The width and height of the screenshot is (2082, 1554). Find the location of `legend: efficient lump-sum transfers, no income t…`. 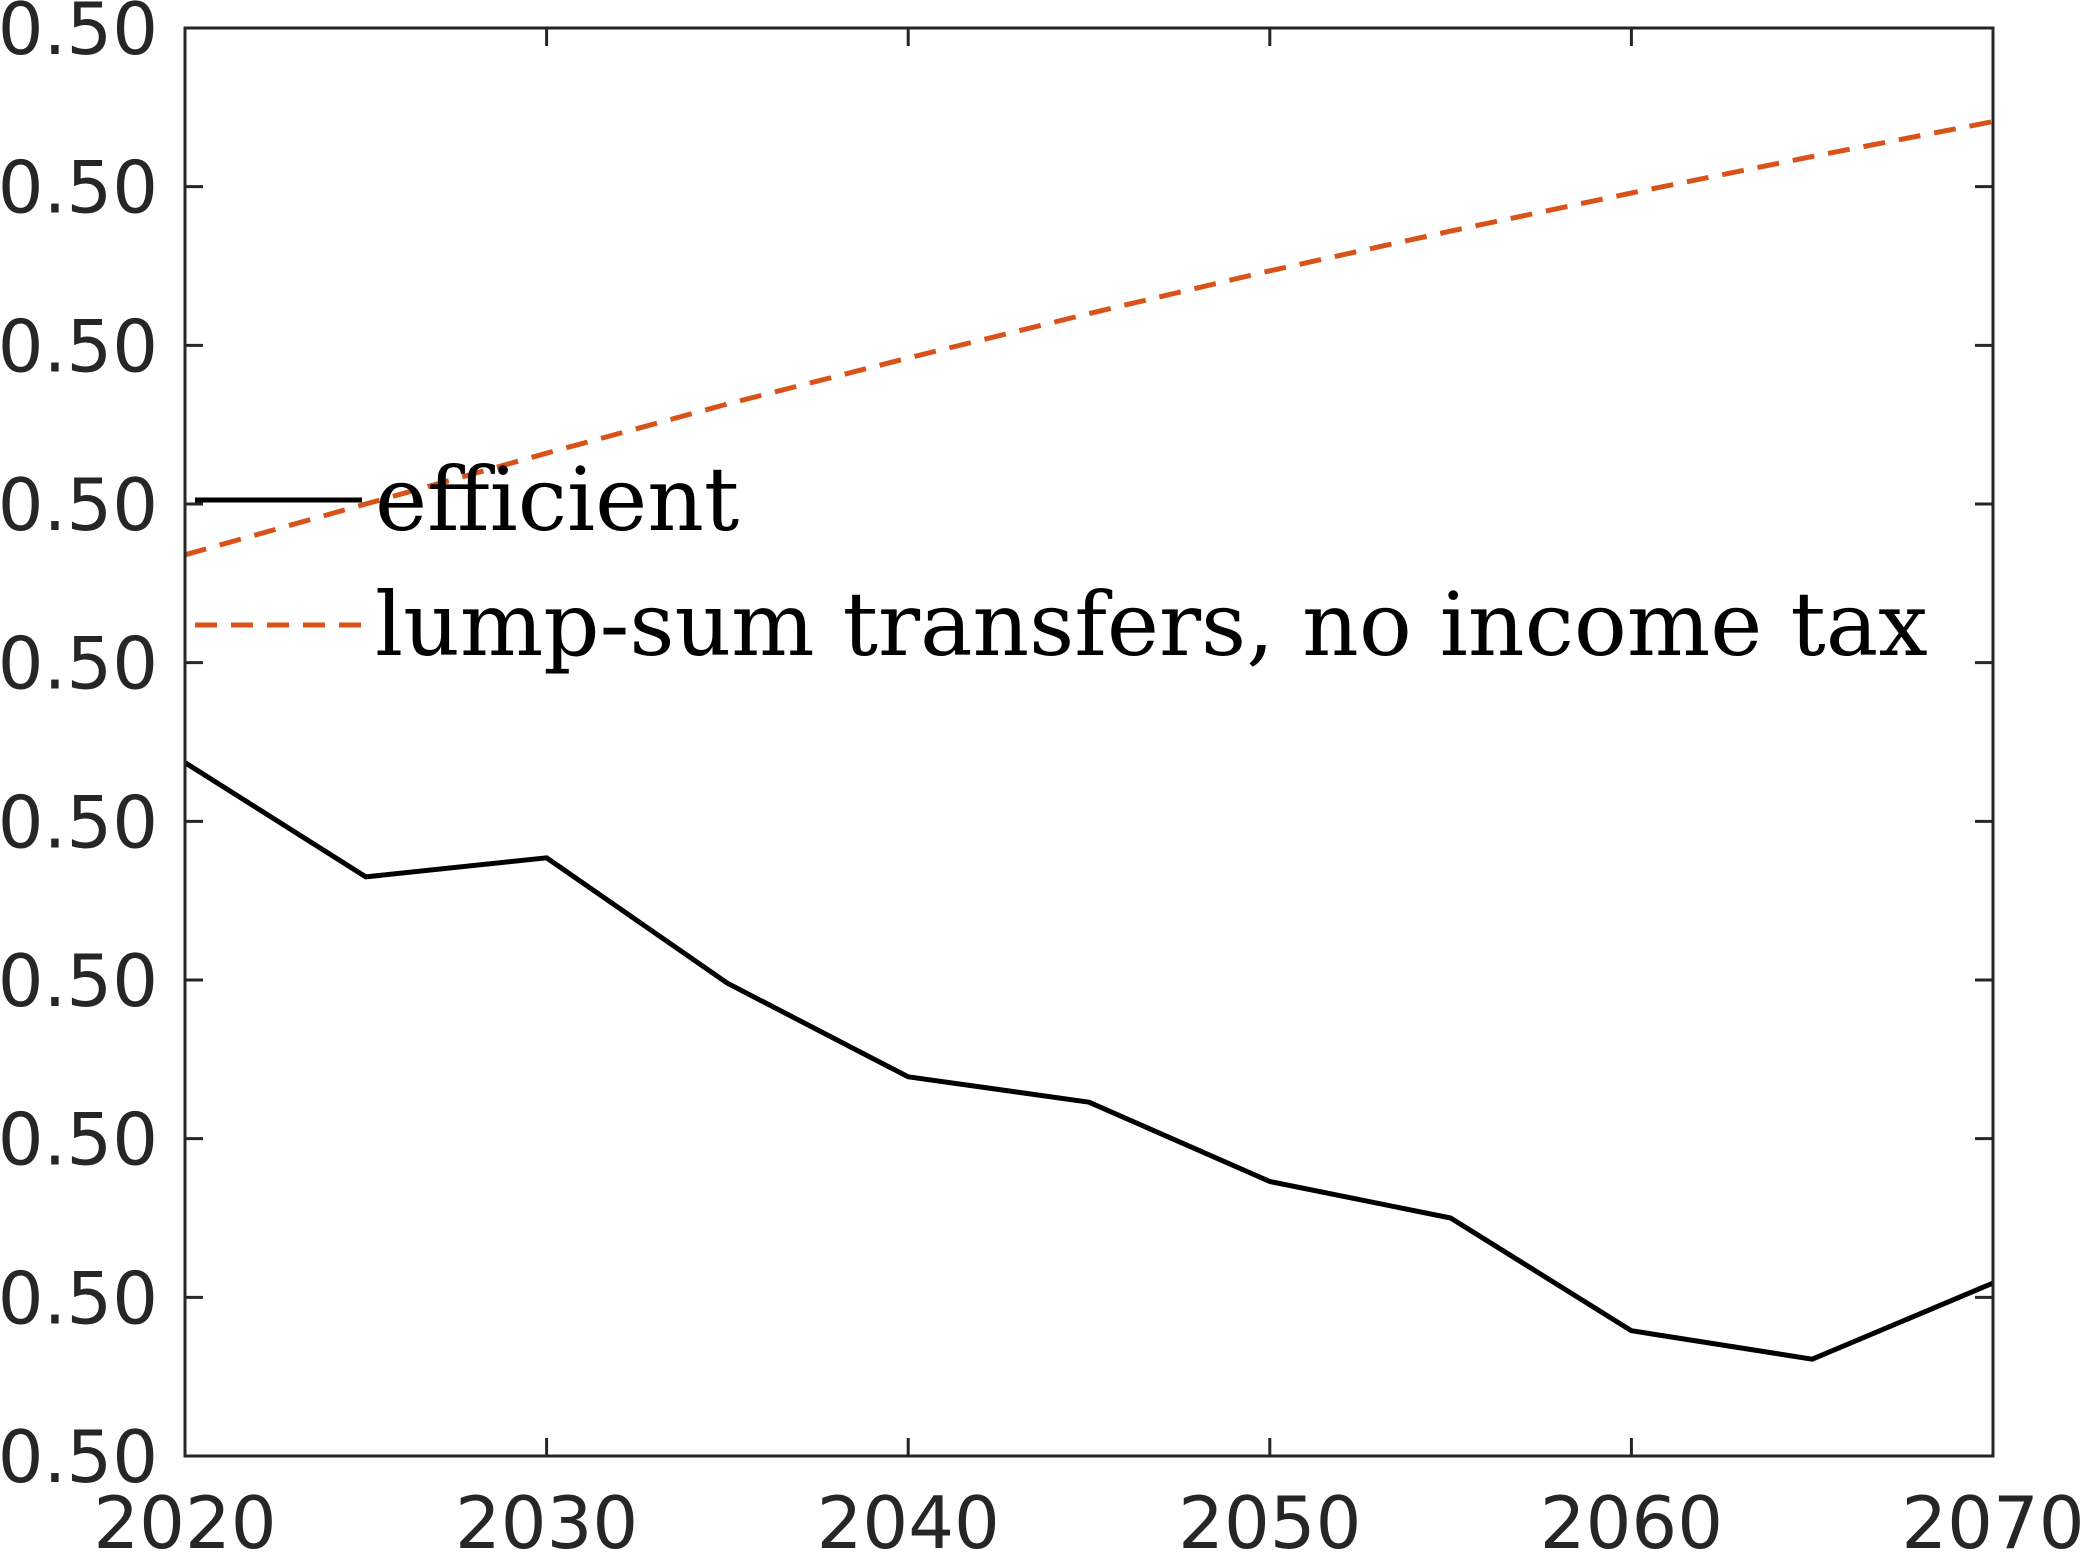

legend: efficient lump-sum transfers, no income t… is located at coordinates (1061, 562).